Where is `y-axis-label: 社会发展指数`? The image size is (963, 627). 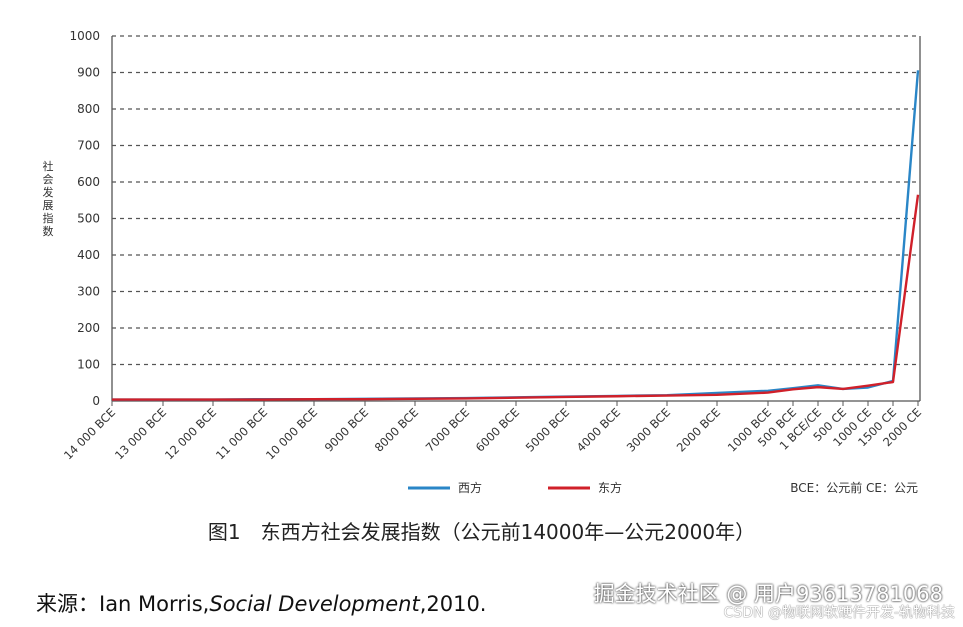
y-axis-label: 社会发展指数 is located at coordinates (48, 199).